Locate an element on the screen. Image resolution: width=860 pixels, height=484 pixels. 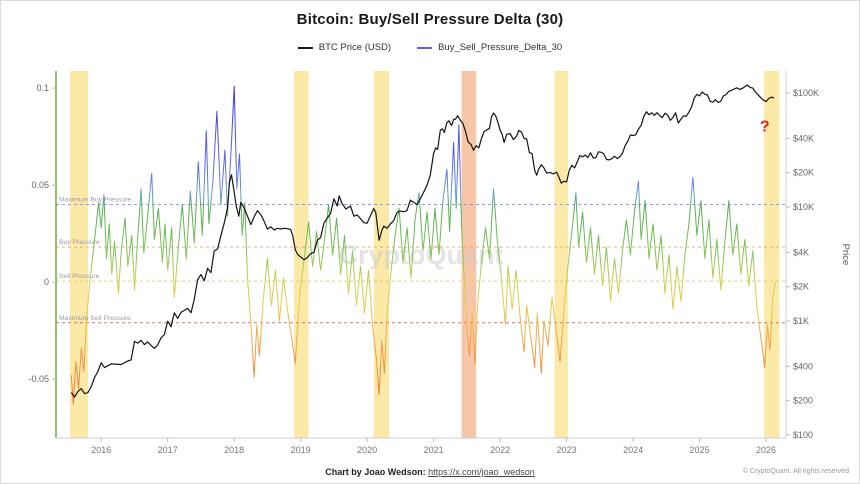
pressure-delta-line-swatch is located at coordinates (425, 47).